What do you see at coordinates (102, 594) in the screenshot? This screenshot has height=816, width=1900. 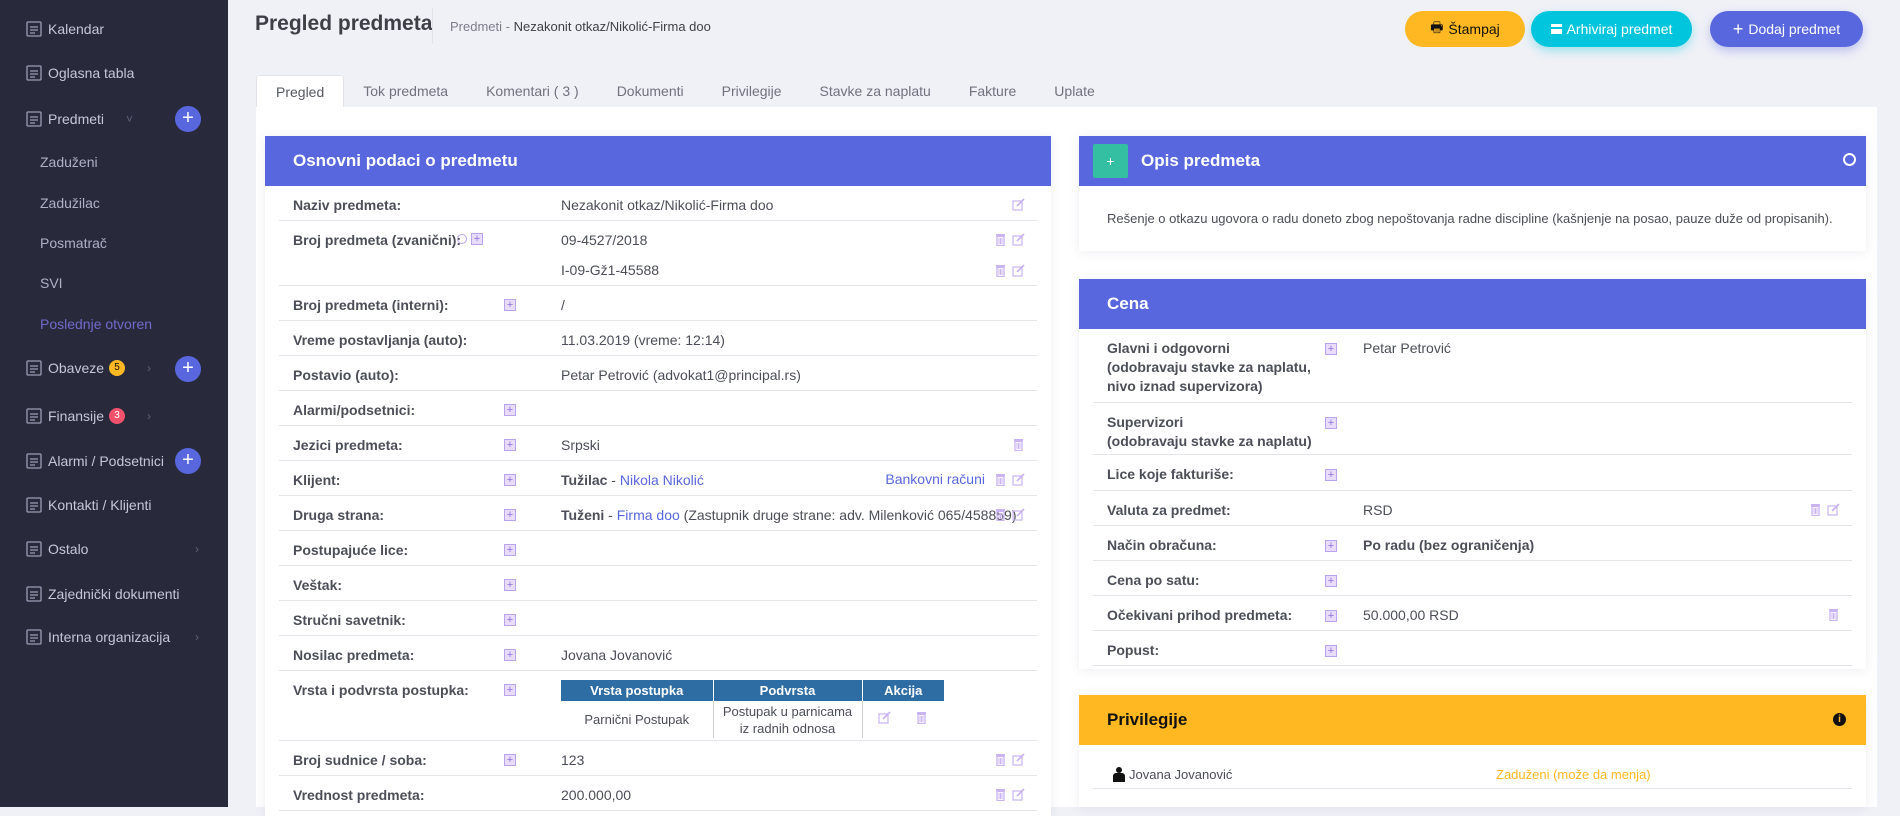 I see `sidebar-item-8: Zajednički dokumenti` at bounding box center [102, 594].